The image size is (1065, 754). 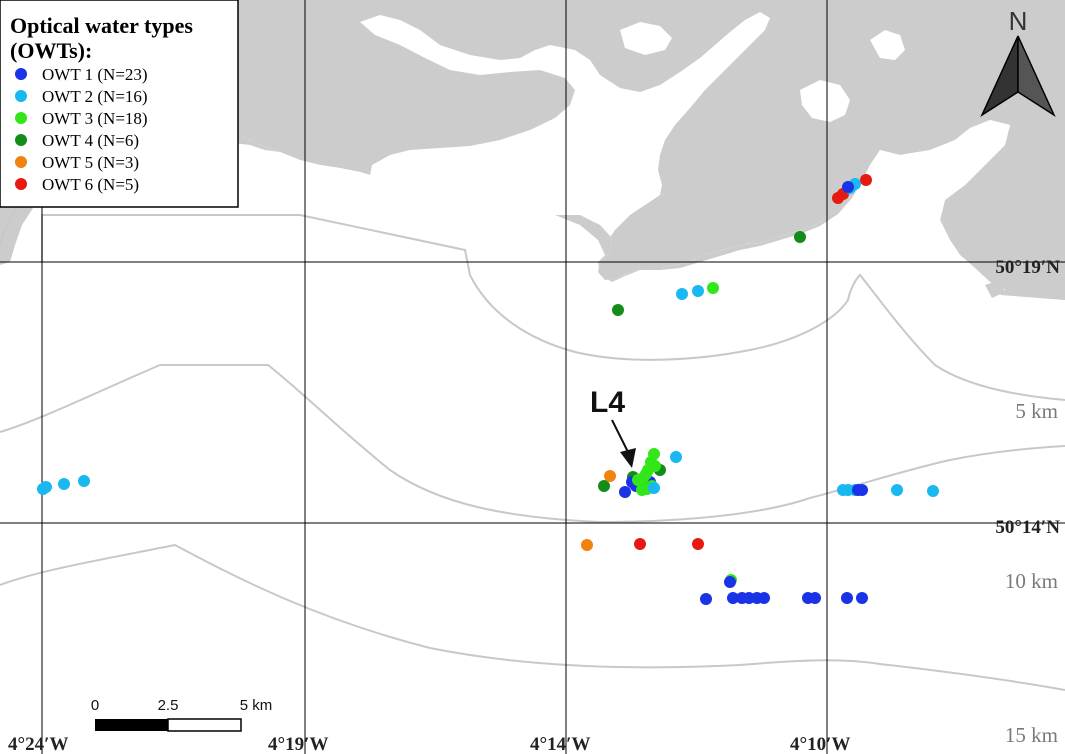 I want to click on lon-label-3: 4°14′W, so click(x=560, y=744).